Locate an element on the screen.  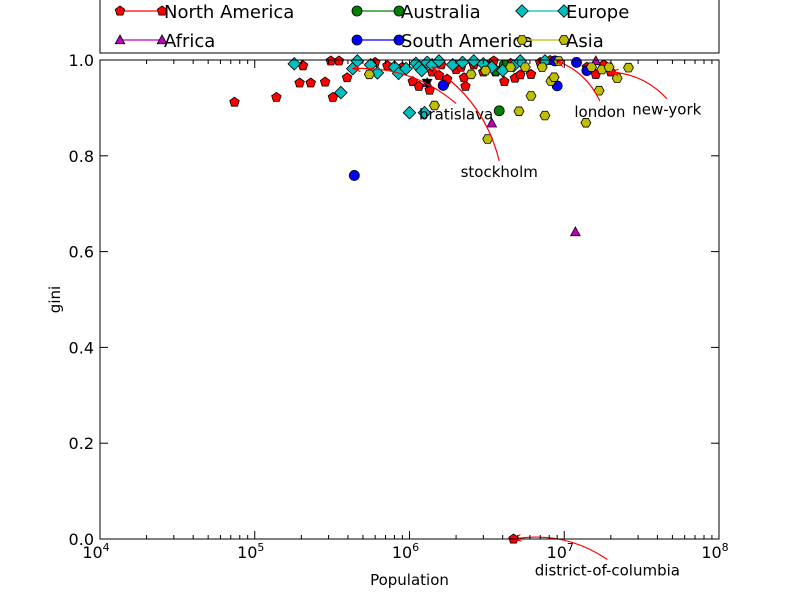
y-tick-label: 0.4 is located at coordinates (81, 347).